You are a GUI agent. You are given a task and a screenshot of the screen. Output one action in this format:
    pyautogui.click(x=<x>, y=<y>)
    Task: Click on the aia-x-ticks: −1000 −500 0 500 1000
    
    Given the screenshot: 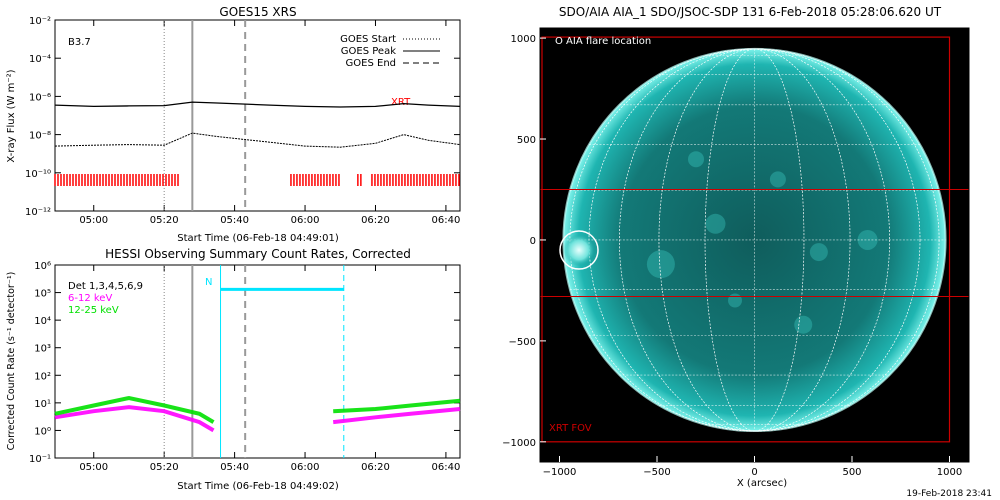 What is the action you would take?
    pyautogui.click(x=752, y=467)
    